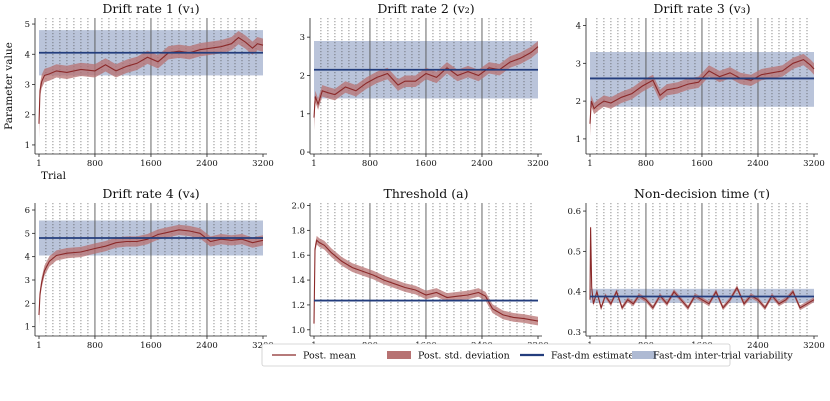 The width and height of the screenshot is (830, 401). Describe the element at coordinates (701, 8) in the screenshot. I see `panel-title: Drift rate 3 (v₃)` at that location.